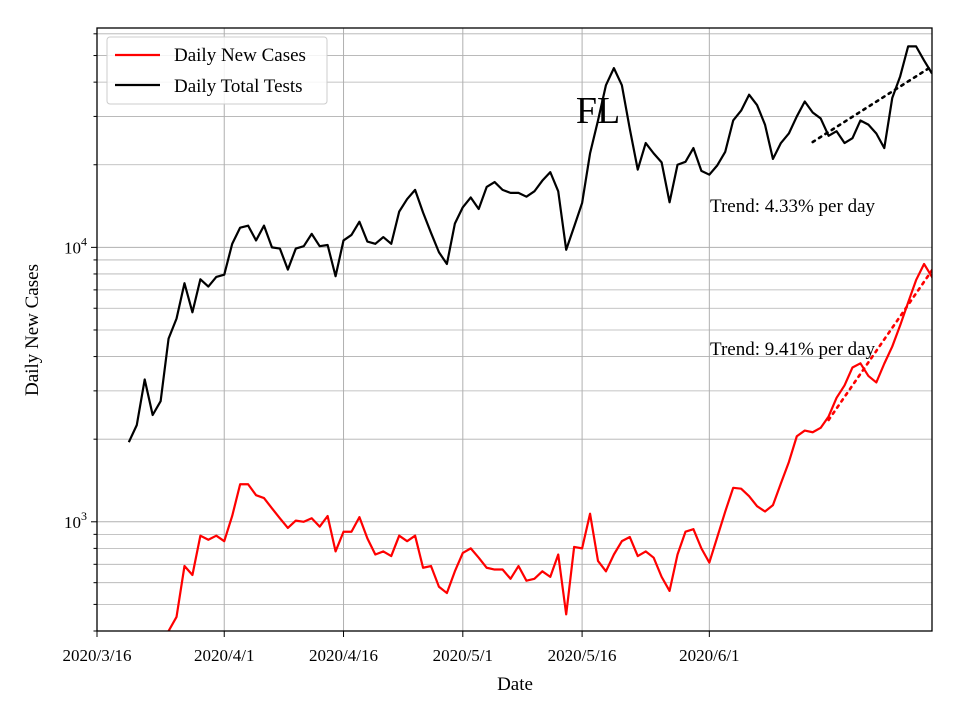 The height and width of the screenshot is (720, 960). I want to click on x-tick-label: 2020/4/16, so click(343, 655).